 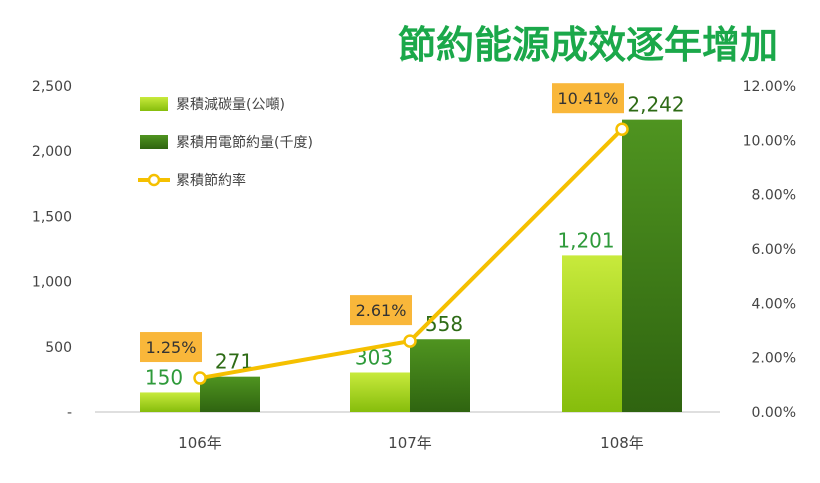 What do you see at coordinates (211, 180) in the screenshot?
I see `legend-label: 累積節約率` at bounding box center [211, 180].